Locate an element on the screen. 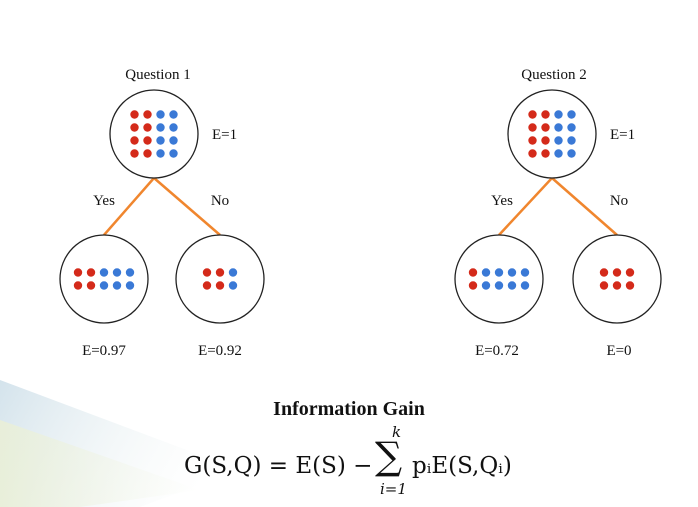 The image size is (698, 507). background-watermark is located at coordinates (120, 443).